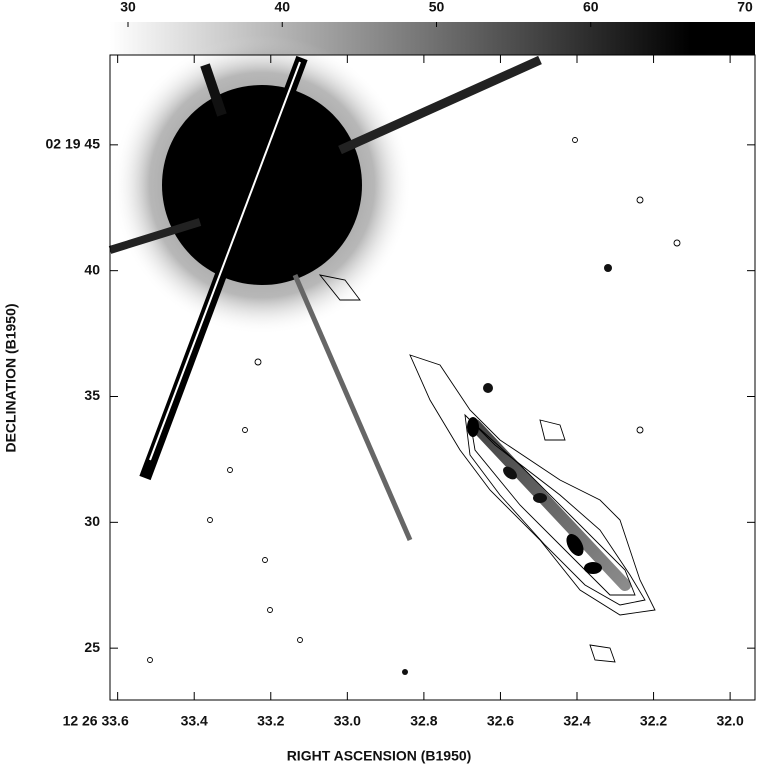  What do you see at coordinates (92, 395) in the screenshot?
I see `y-tick-label: 35` at bounding box center [92, 395].